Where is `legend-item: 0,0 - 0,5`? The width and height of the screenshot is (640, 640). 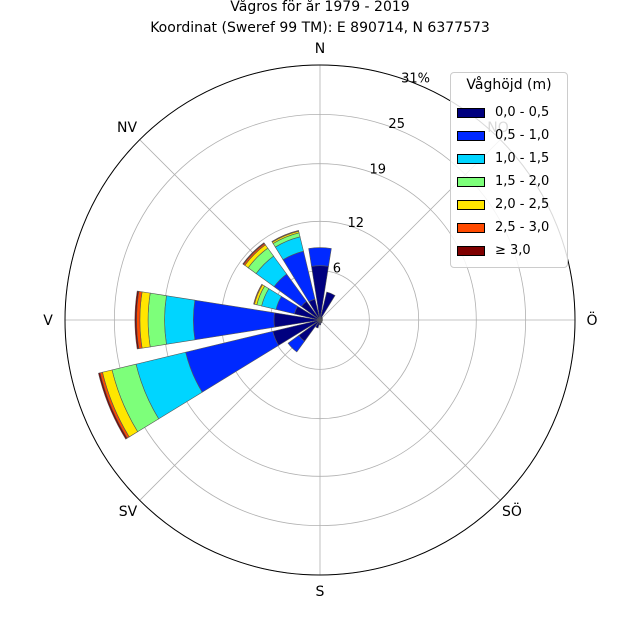 legend-item: 0,0 - 0,5 is located at coordinates (503, 113).